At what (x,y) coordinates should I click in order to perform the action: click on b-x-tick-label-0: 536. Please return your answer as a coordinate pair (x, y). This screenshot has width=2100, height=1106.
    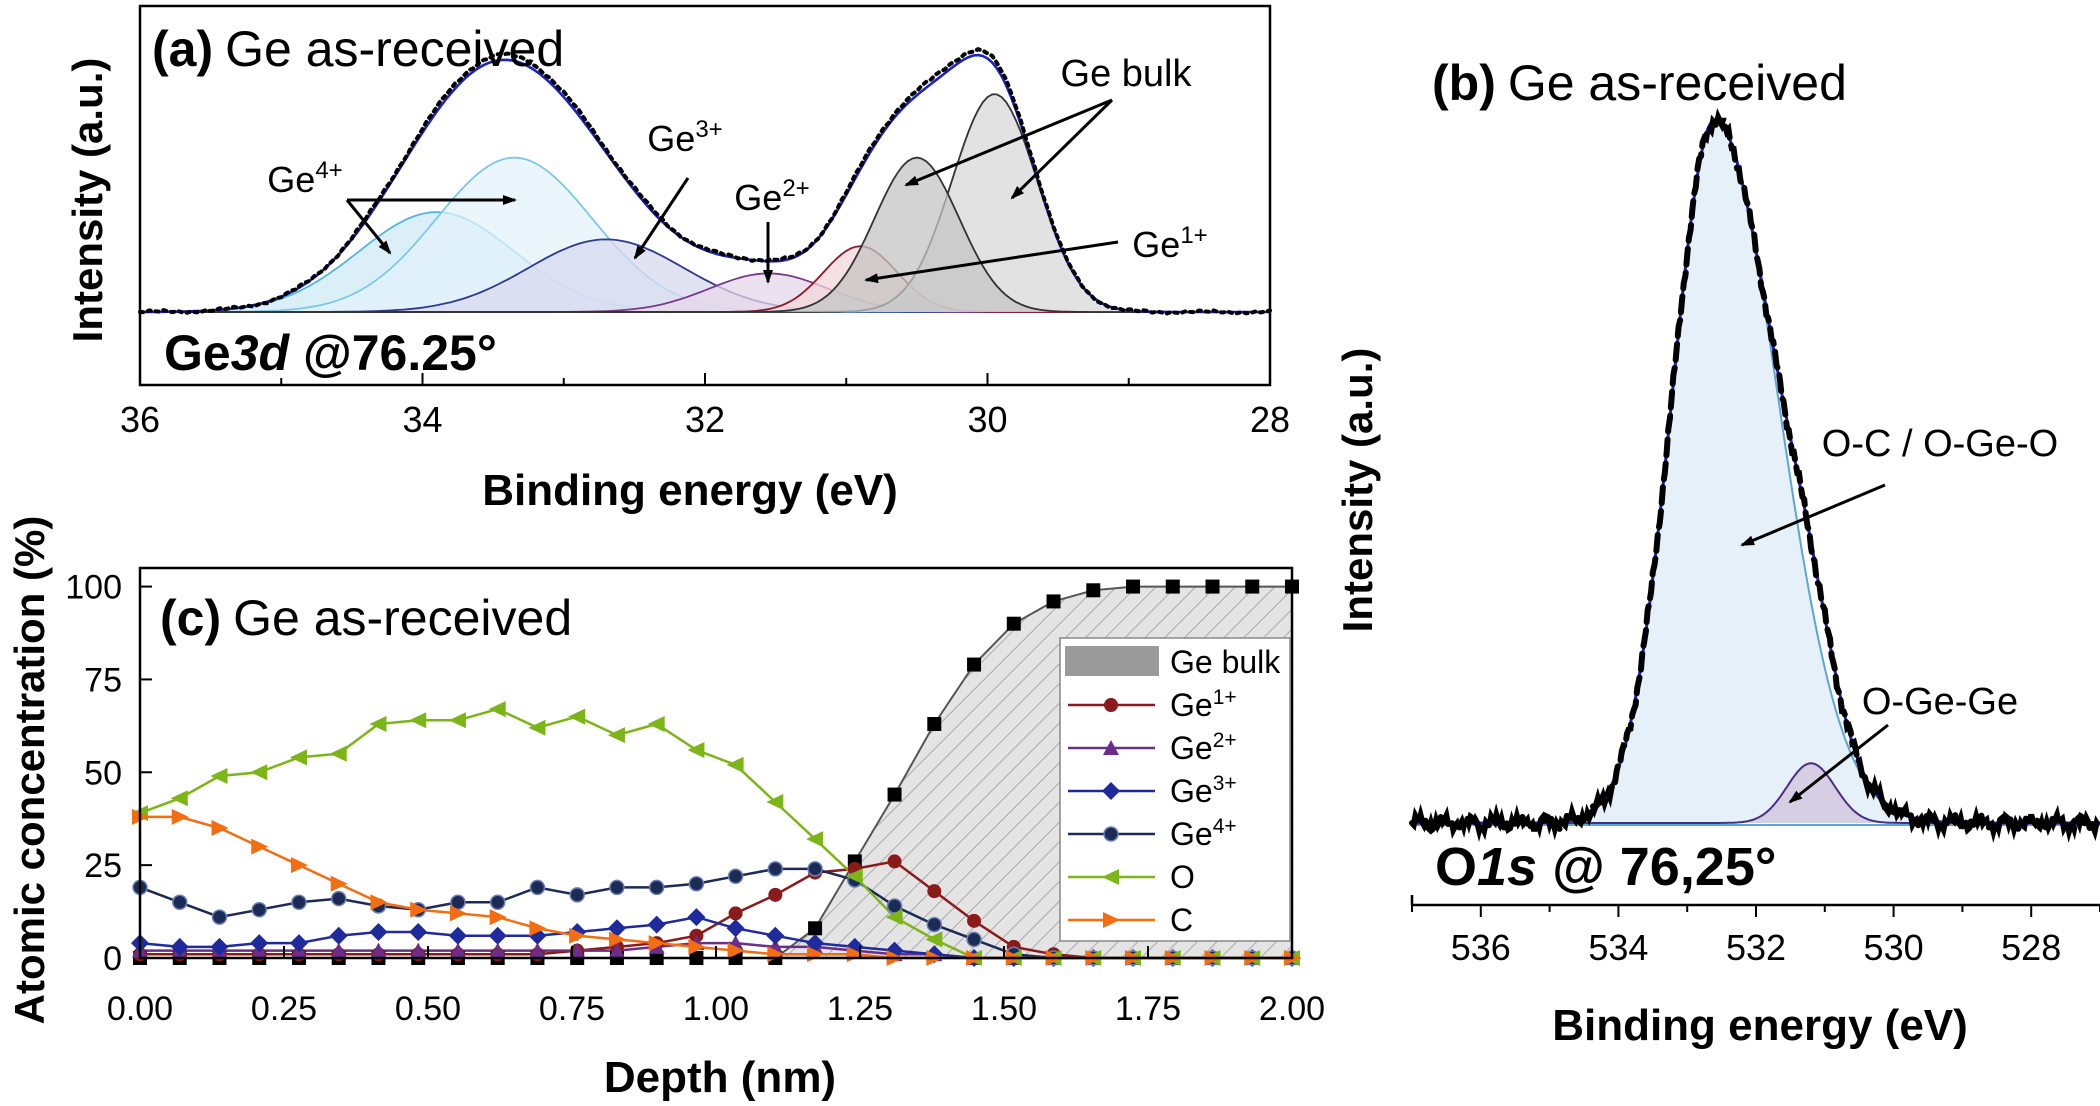
    Looking at the image, I should click on (1481, 947).